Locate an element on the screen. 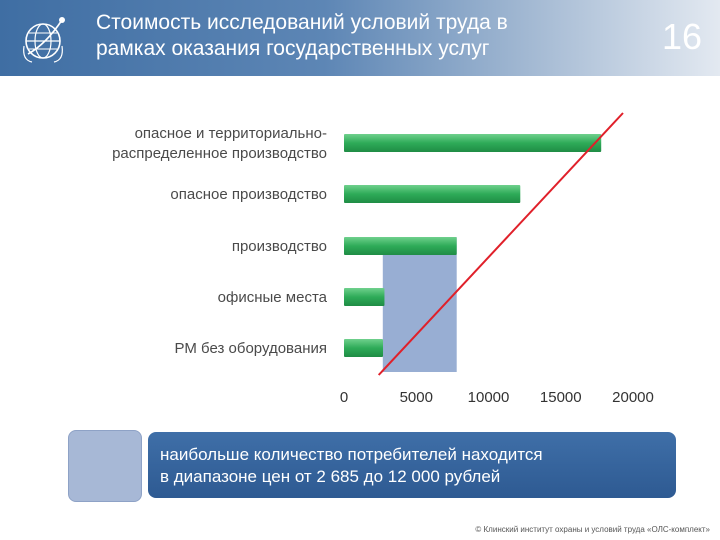 The height and width of the screenshot is (540, 720). category-label-2-0: производство is located at coordinates (279, 246).